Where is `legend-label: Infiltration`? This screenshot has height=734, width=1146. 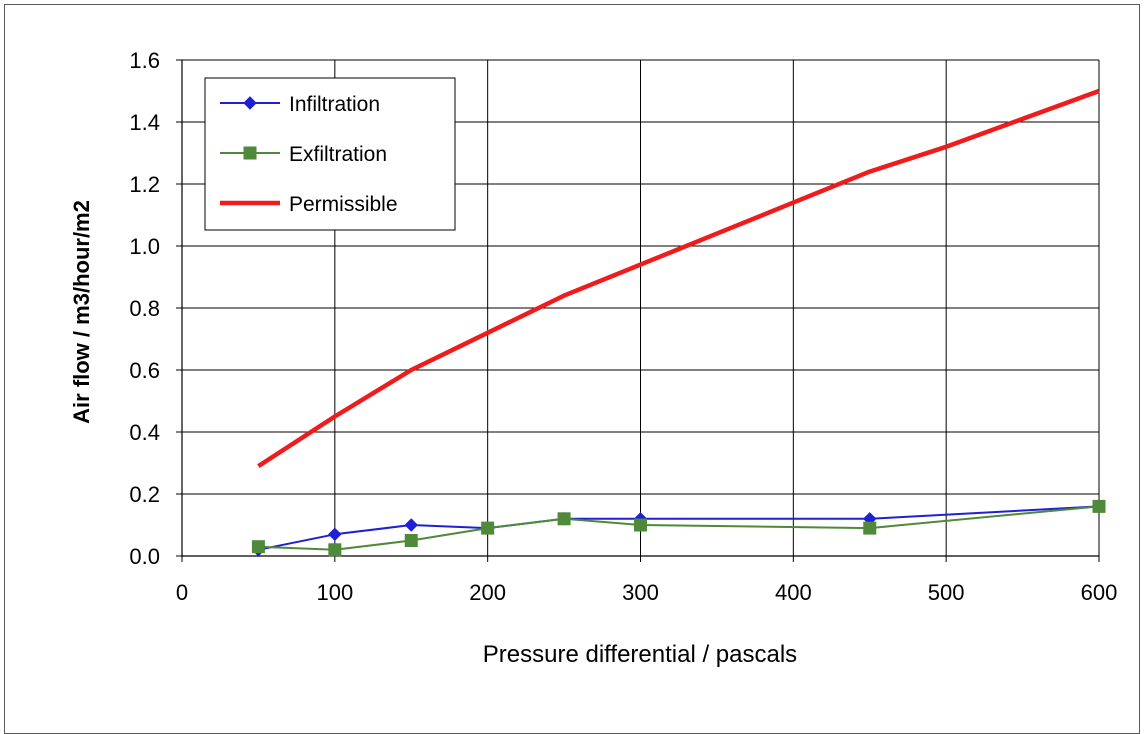
legend-label: Infiltration is located at coordinates (334, 104).